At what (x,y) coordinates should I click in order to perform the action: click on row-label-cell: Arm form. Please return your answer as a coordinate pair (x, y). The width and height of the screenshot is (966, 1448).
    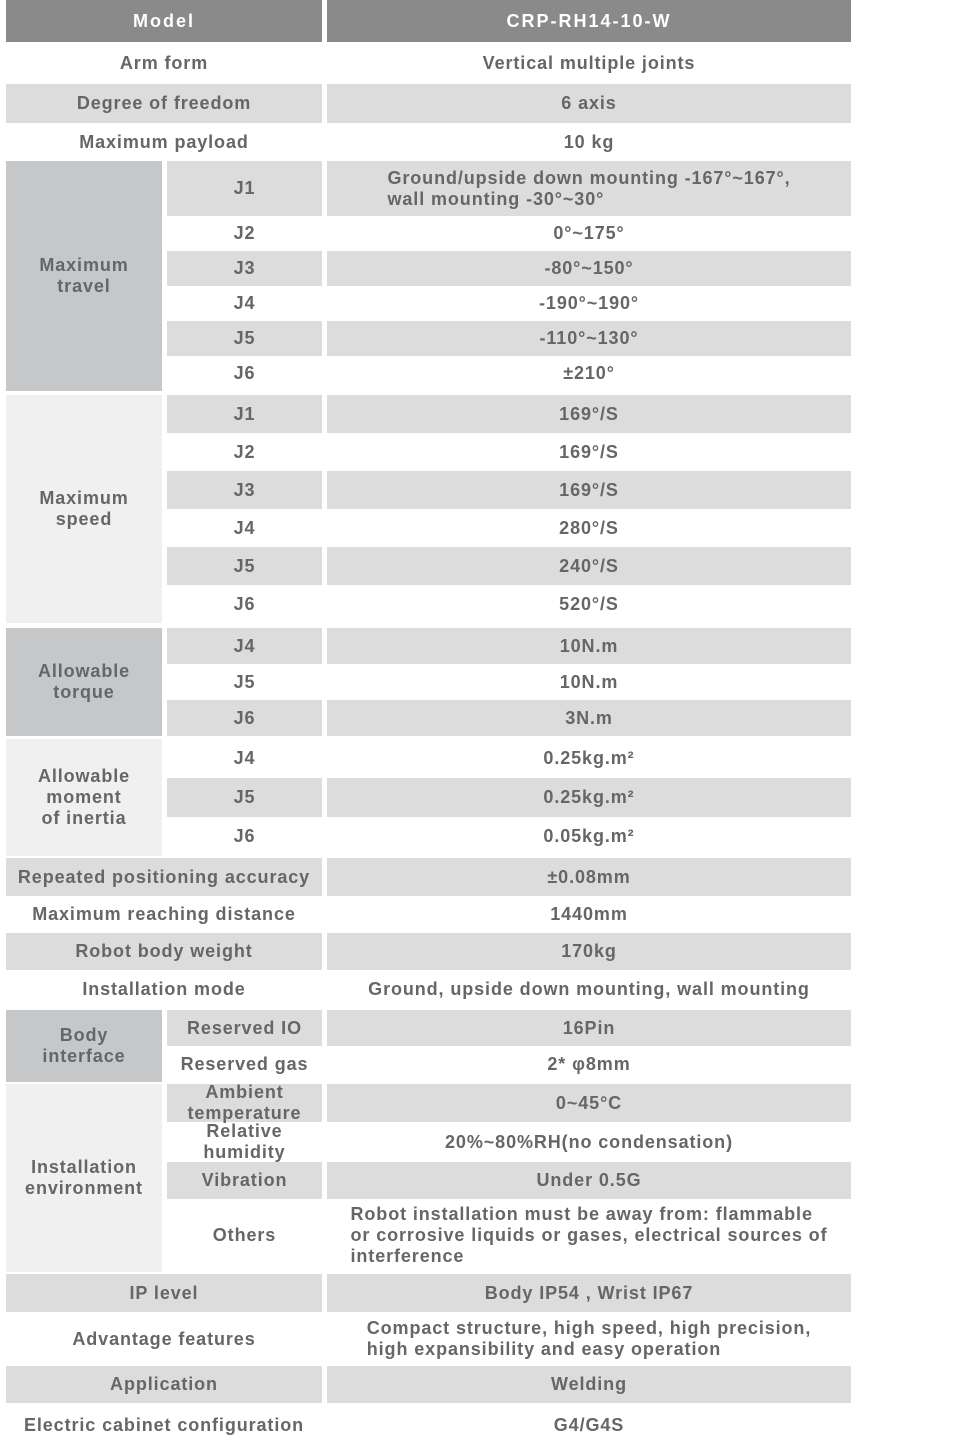
    Looking at the image, I should click on (164, 63).